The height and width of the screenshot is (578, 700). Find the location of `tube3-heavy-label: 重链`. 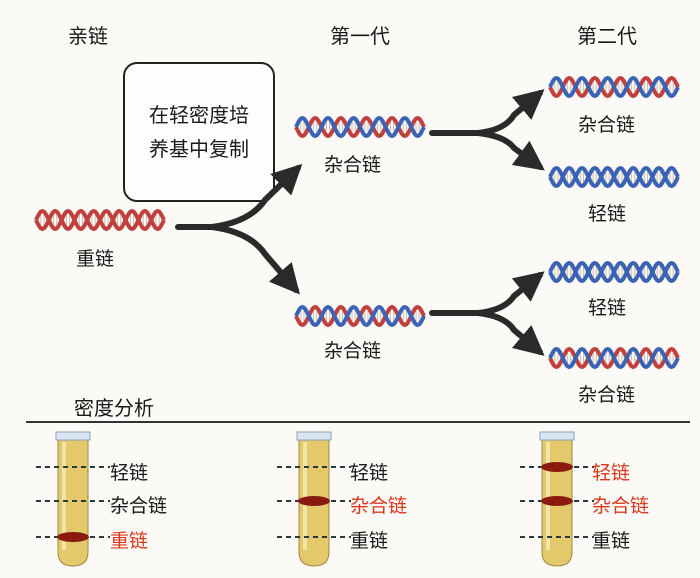

tube3-heavy-label: 重链 is located at coordinates (611, 541).